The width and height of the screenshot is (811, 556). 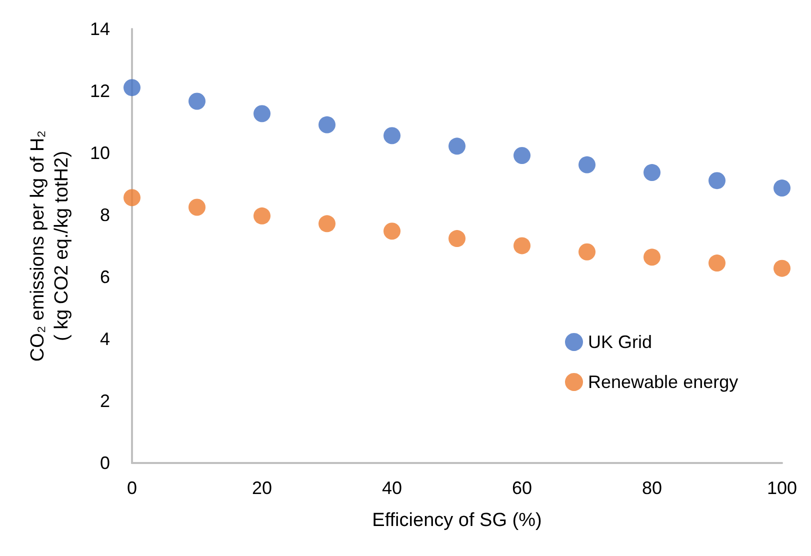 What do you see at coordinates (50, 246) in the screenshot?
I see `y-axis-title: CO₂ emissions per kg of H₂ ( kg CO2 eq./kg totH2)` at bounding box center [50, 246].